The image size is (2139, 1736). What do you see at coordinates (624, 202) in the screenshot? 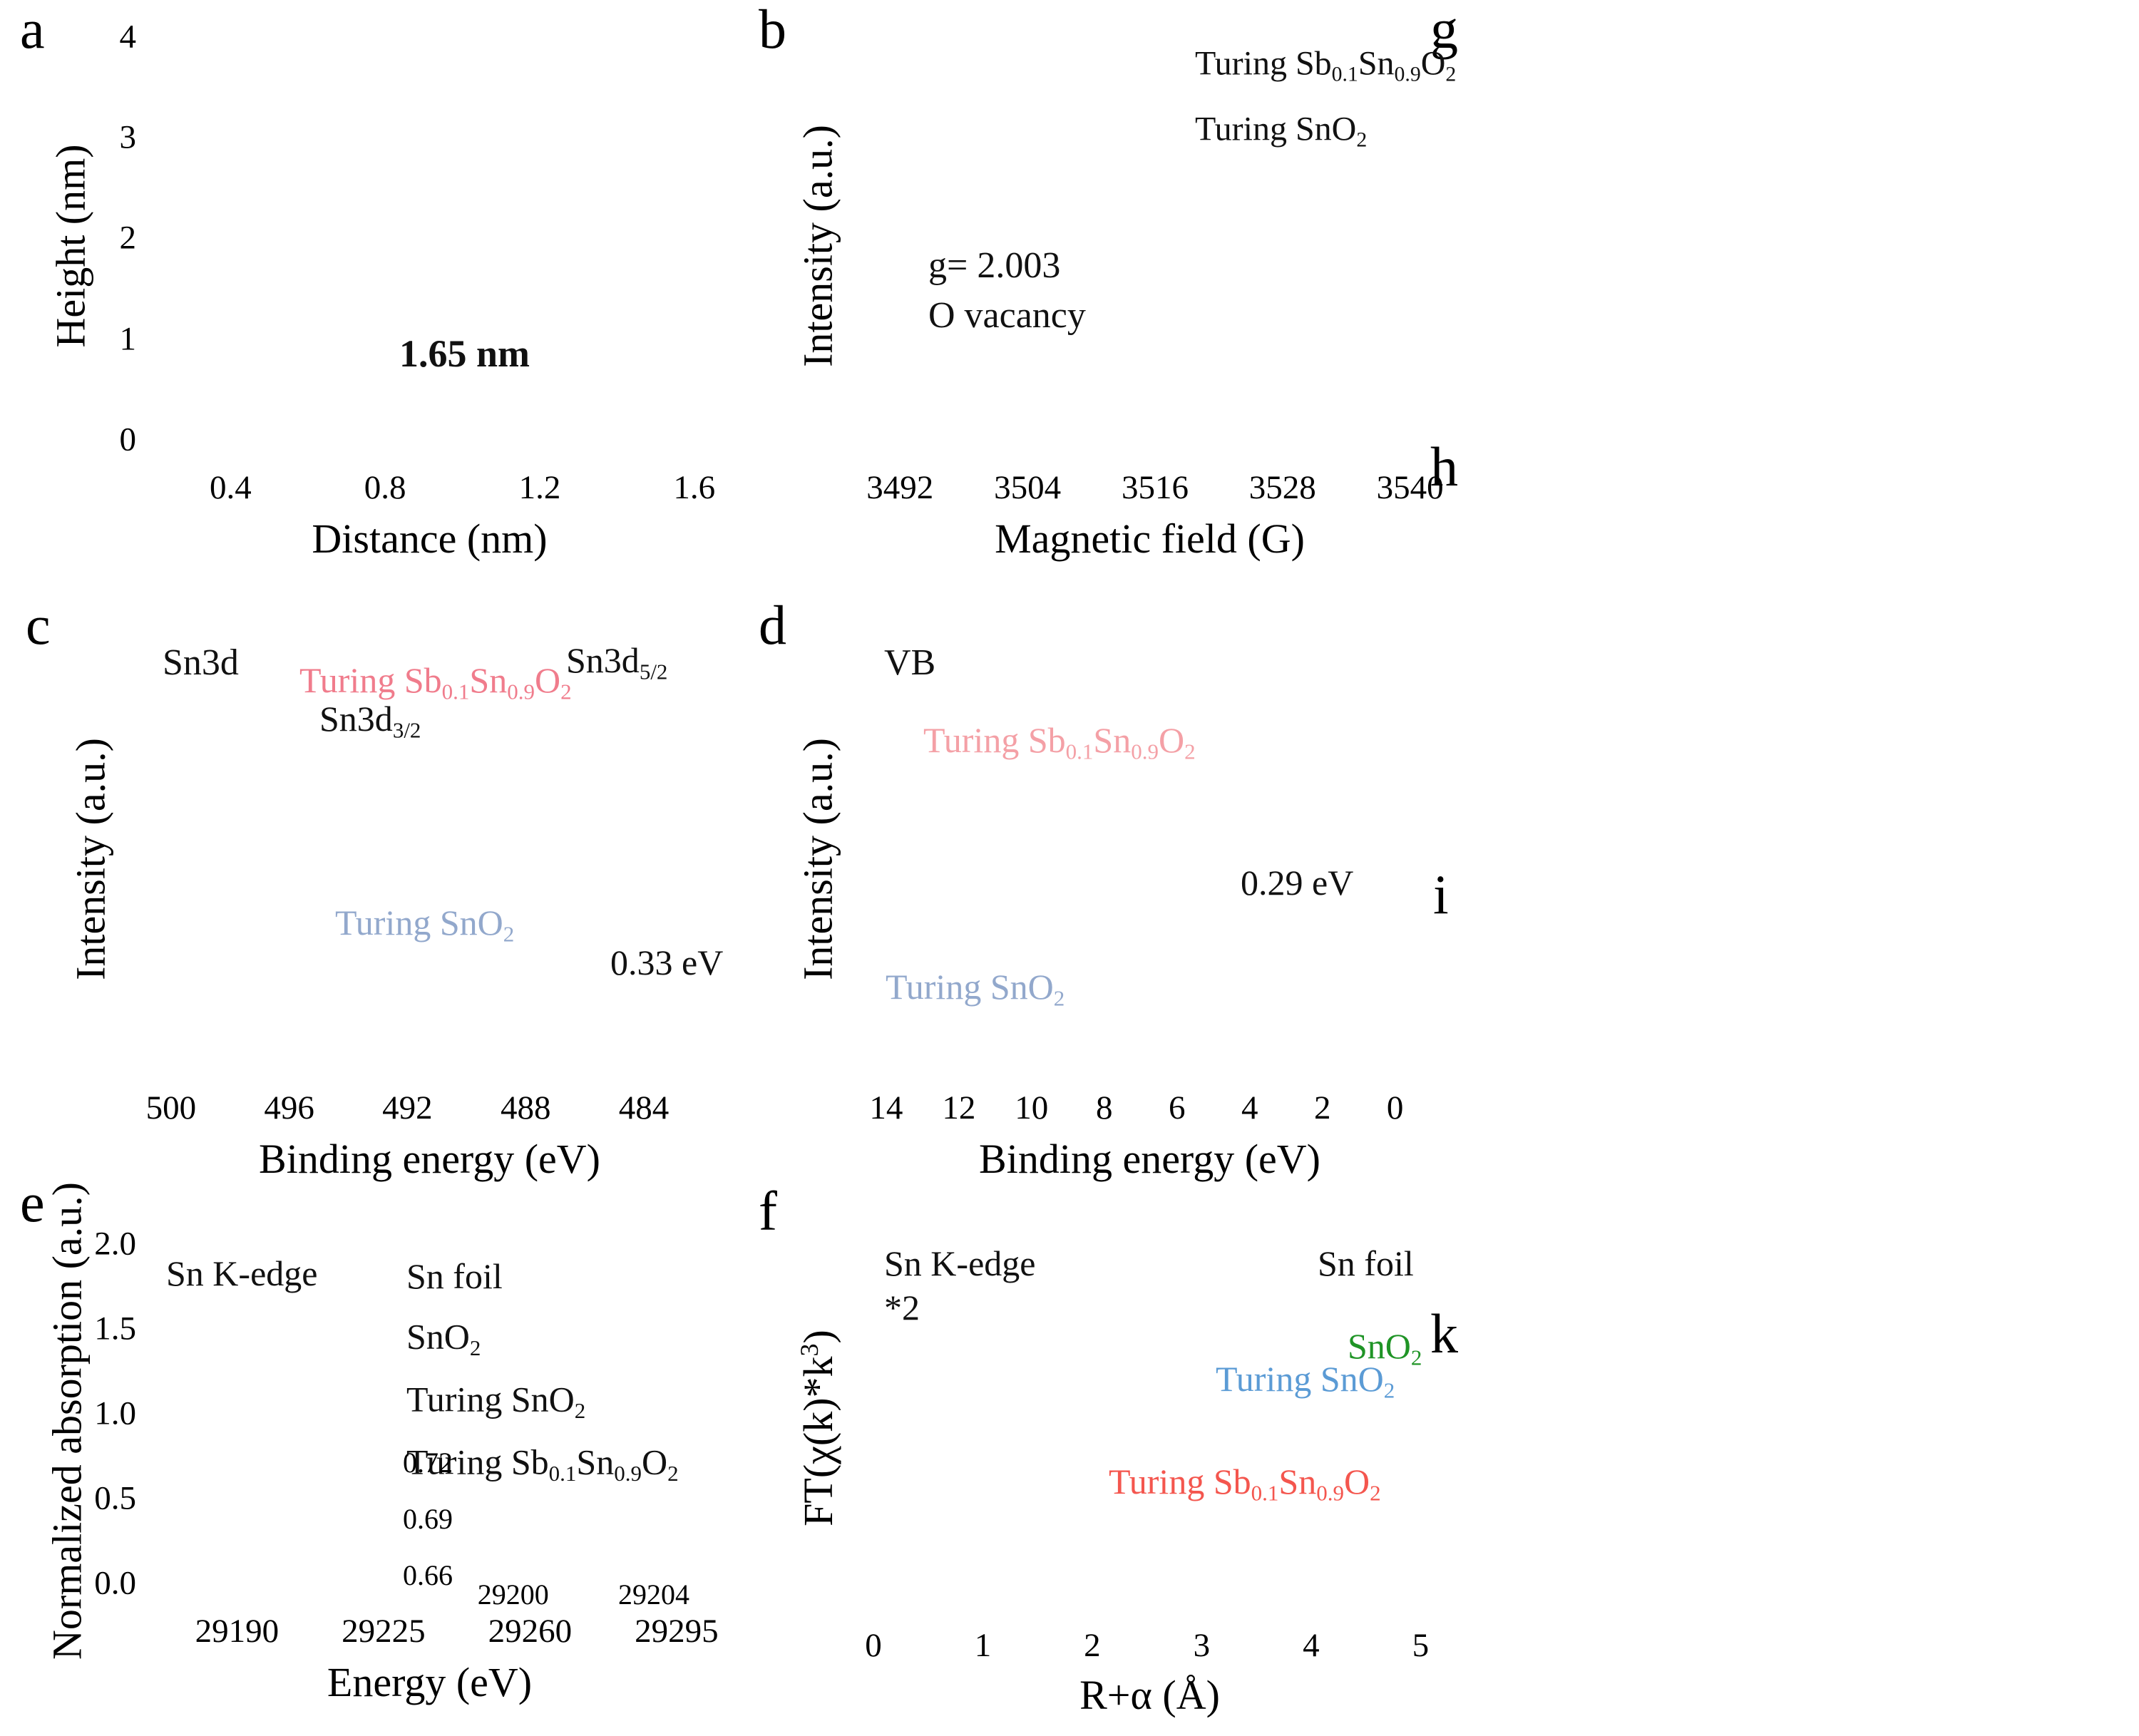
I see `afm-scalebar-label: 400 nm` at bounding box center [624, 202].